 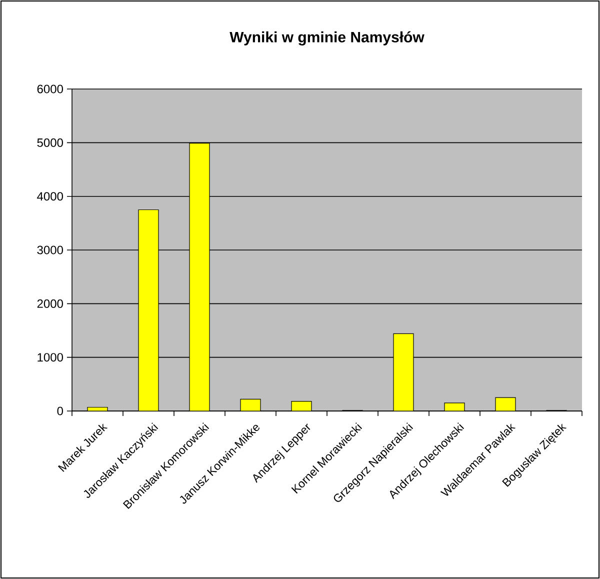 I want to click on y-tick-label: 1000, so click(x=50, y=357).